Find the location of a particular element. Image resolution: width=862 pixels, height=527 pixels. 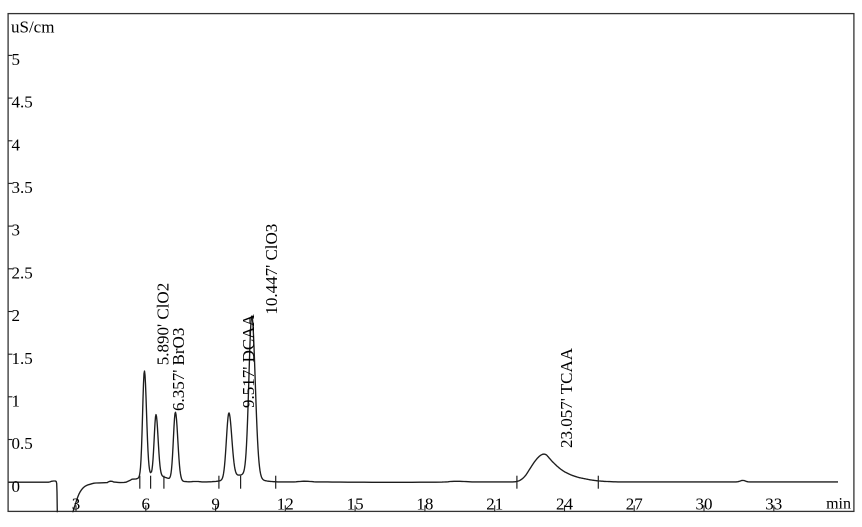

svg-text: 0 is located at coordinates (16, 486).